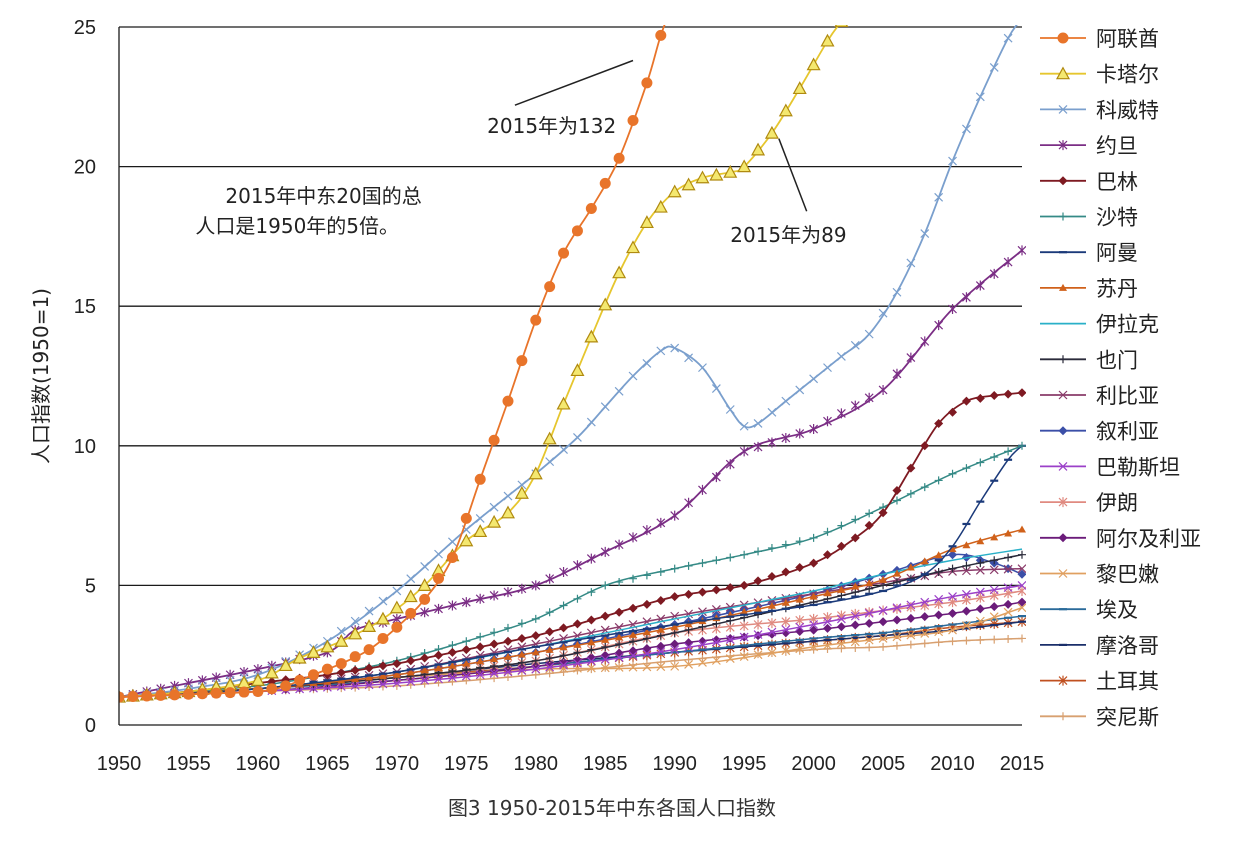  What do you see at coordinates (1127, 110) in the screenshot?
I see `legend-label: 科威特` at bounding box center [1127, 110].